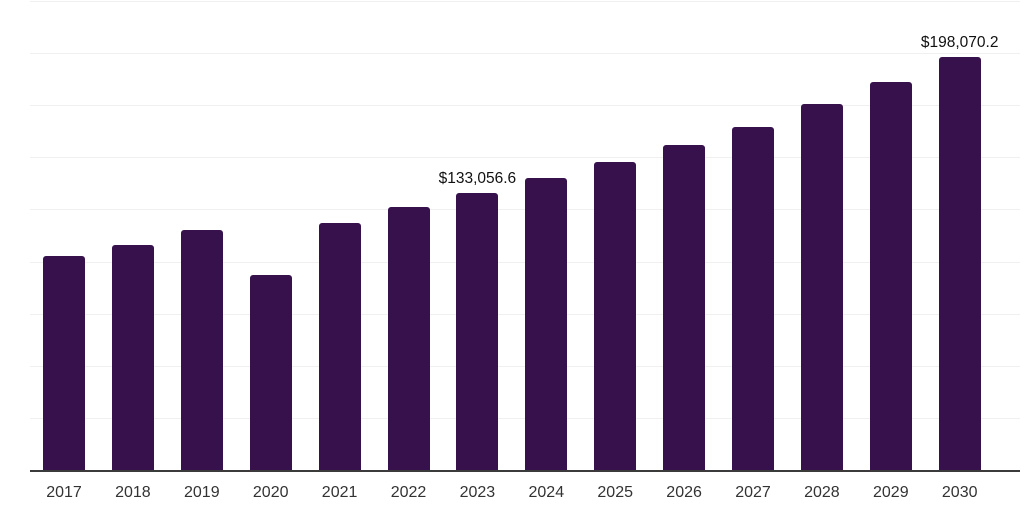 This screenshot has width=1024, height=512. Describe the element at coordinates (132, 357) in the screenshot. I see `bar-2018` at that location.